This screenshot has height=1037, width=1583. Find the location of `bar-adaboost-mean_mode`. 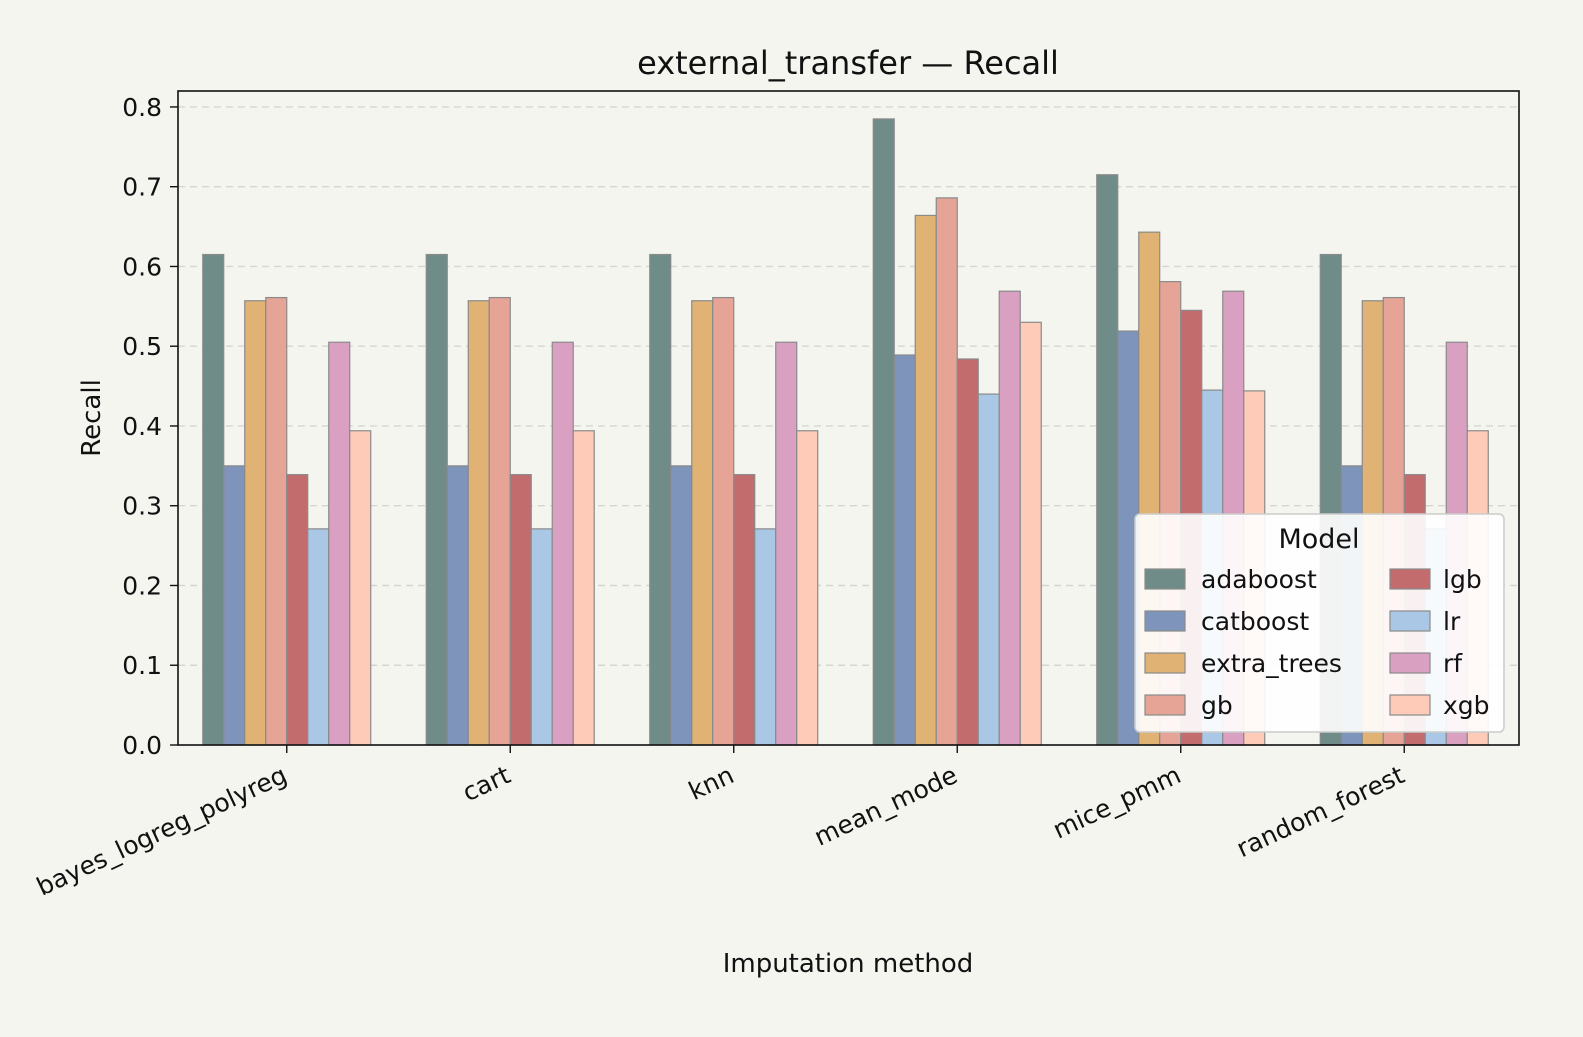

bar-adaboost-mean_mode is located at coordinates (883, 432).